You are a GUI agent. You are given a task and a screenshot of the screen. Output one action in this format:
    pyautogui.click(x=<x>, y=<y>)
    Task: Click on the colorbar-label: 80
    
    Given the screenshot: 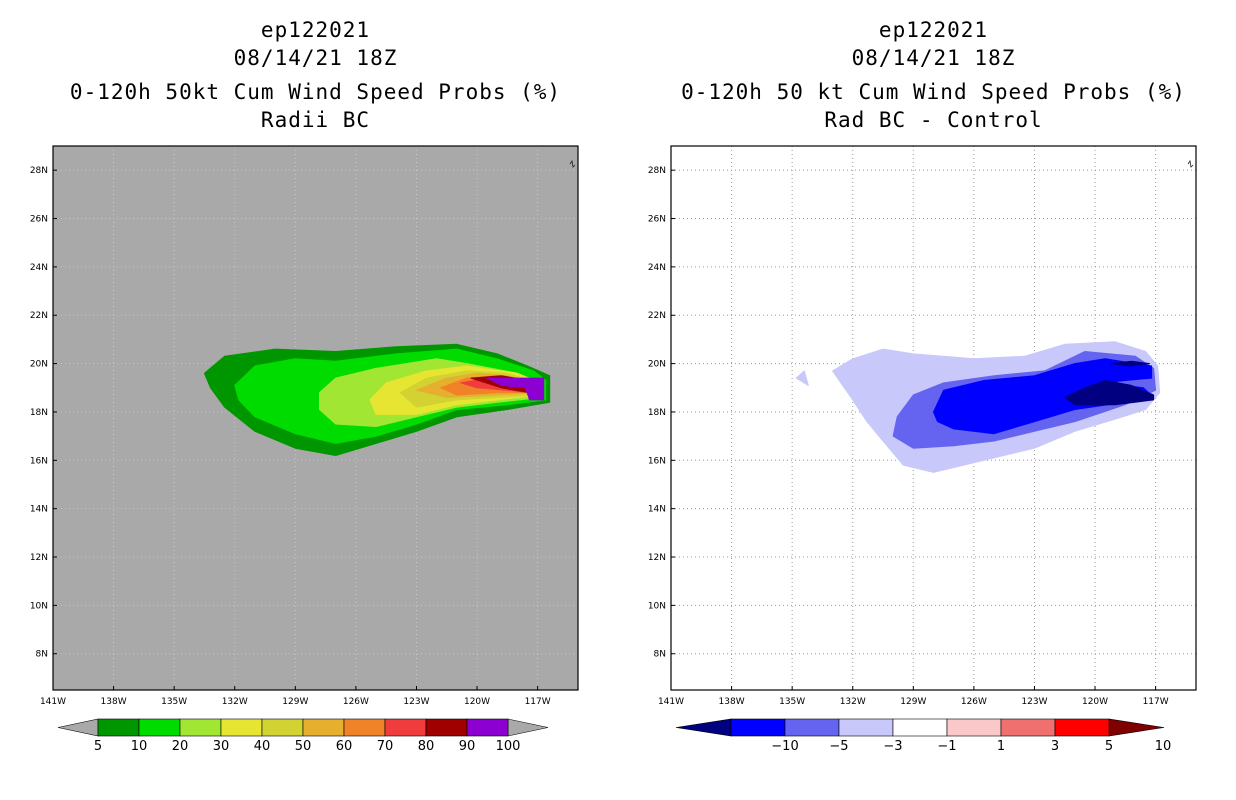 What is the action you would take?
    pyautogui.click(x=426, y=746)
    